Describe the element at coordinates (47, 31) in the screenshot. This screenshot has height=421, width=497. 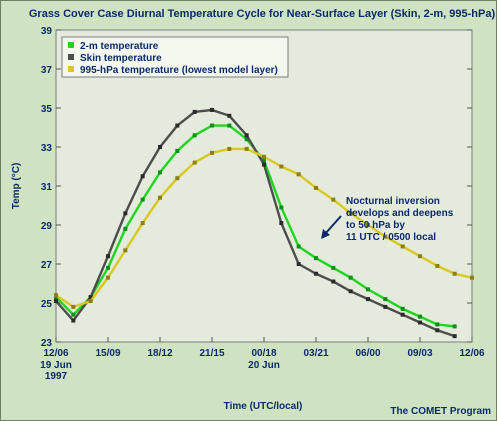
I see `y-tick-label: 39` at that location.